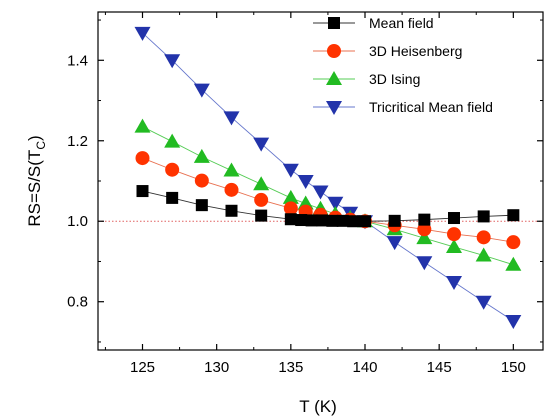 This screenshot has width=559, height=419. Describe the element at coordinates (513, 367) in the screenshot. I see `x-tick-label: 150` at that location.